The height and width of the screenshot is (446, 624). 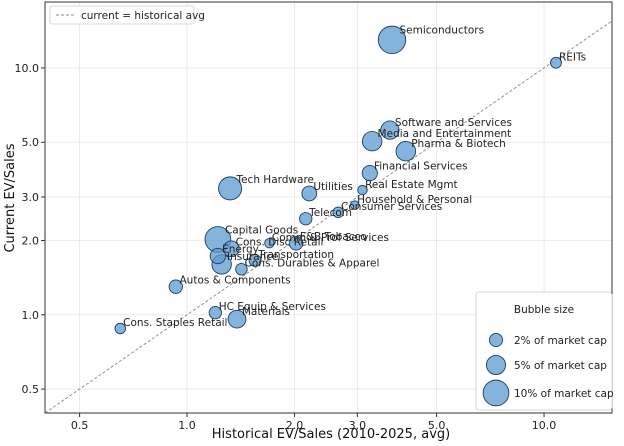 What do you see at coordinates (421, 167) in the screenshot?
I see `bubble-label: Financial Services` at bounding box center [421, 167].